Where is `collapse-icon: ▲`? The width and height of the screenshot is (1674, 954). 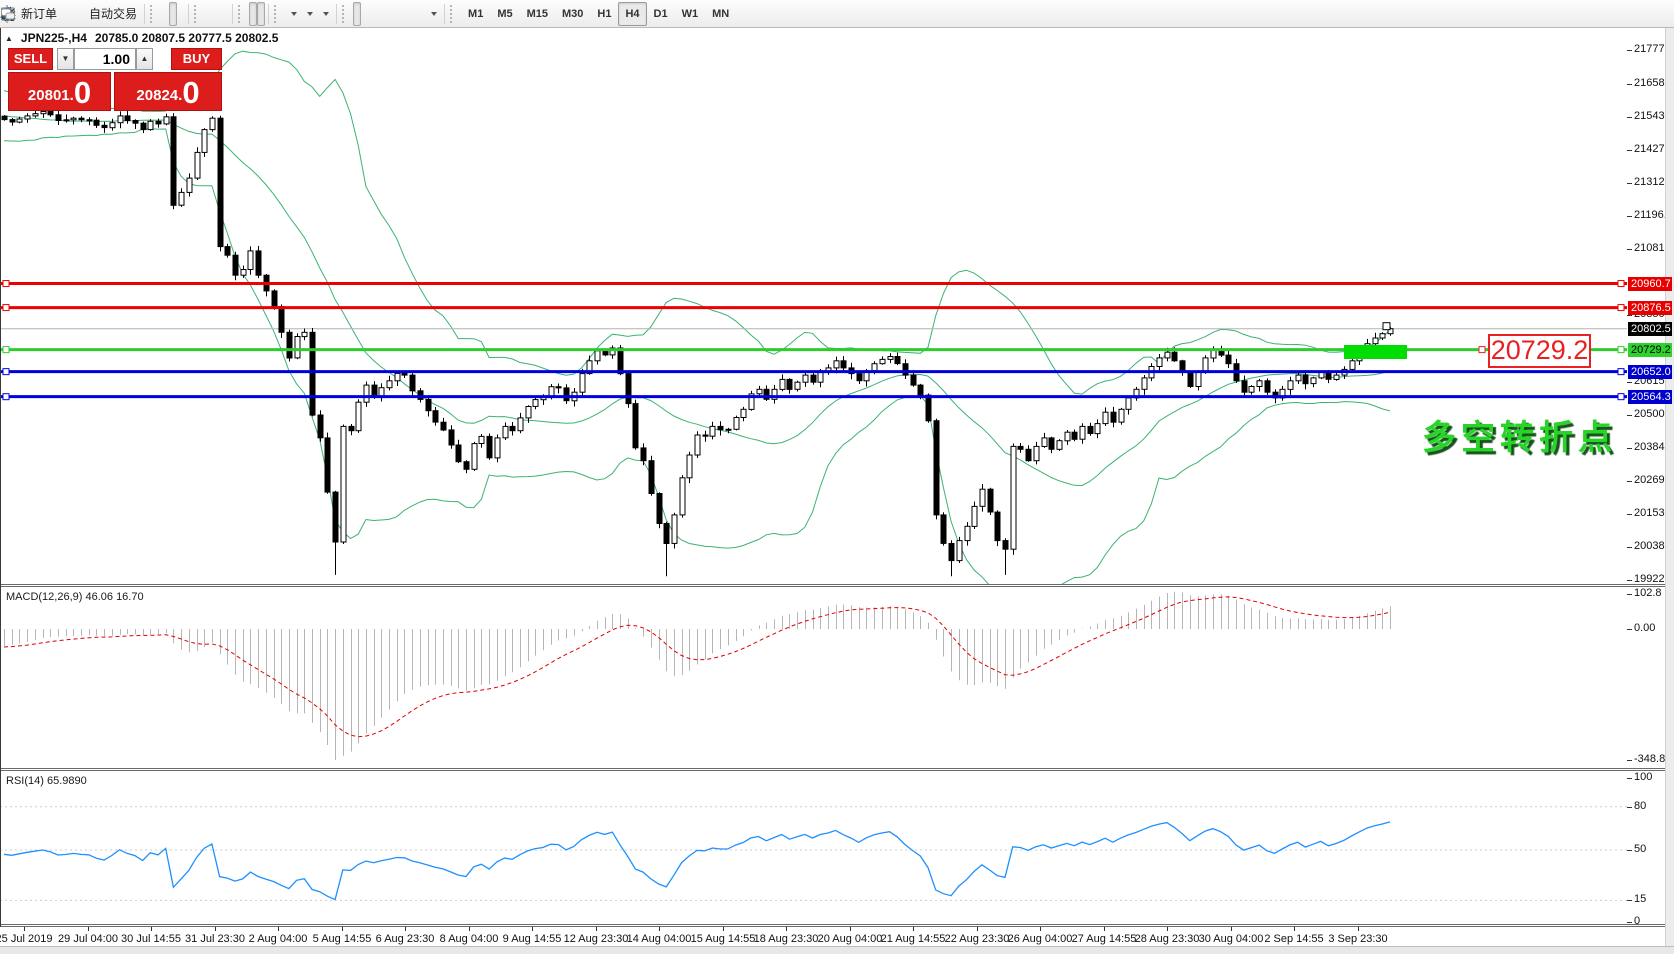
collapse-icon: ▲ is located at coordinates (9, 38).